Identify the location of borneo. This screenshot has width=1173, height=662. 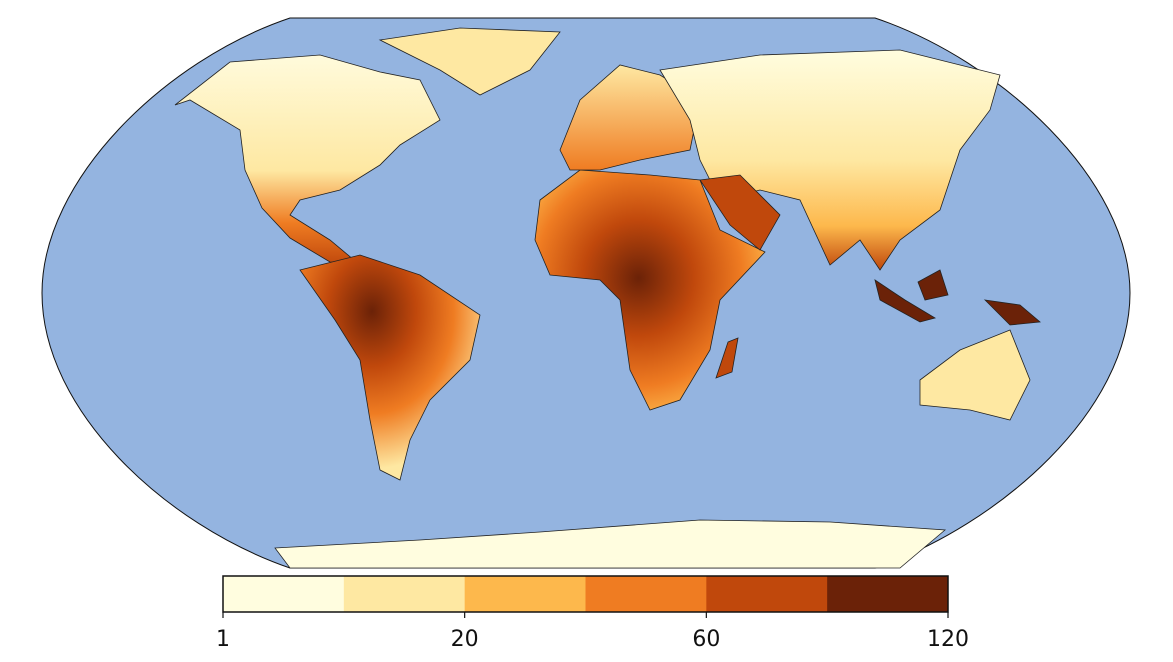
(933, 285).